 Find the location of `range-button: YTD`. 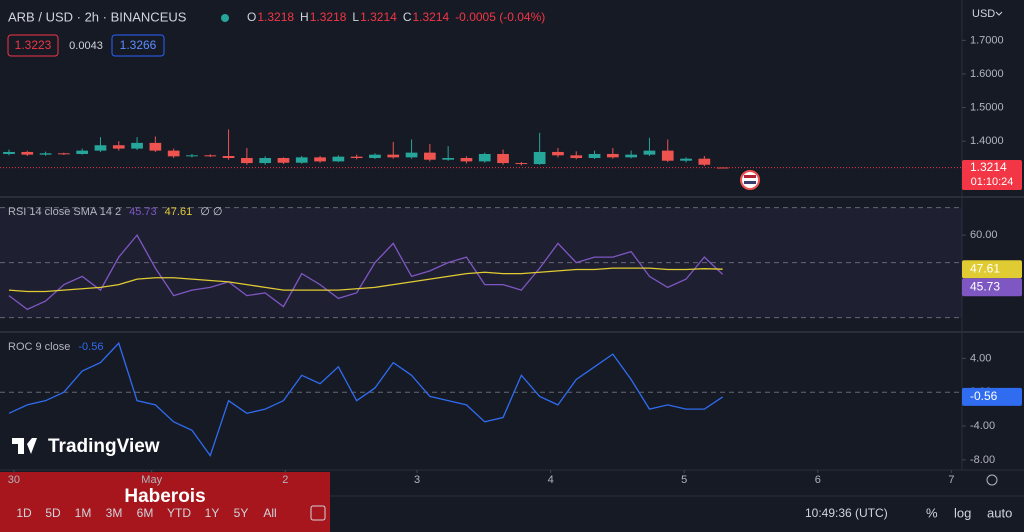

range-button: YTD is located at coordinates (179, 513).